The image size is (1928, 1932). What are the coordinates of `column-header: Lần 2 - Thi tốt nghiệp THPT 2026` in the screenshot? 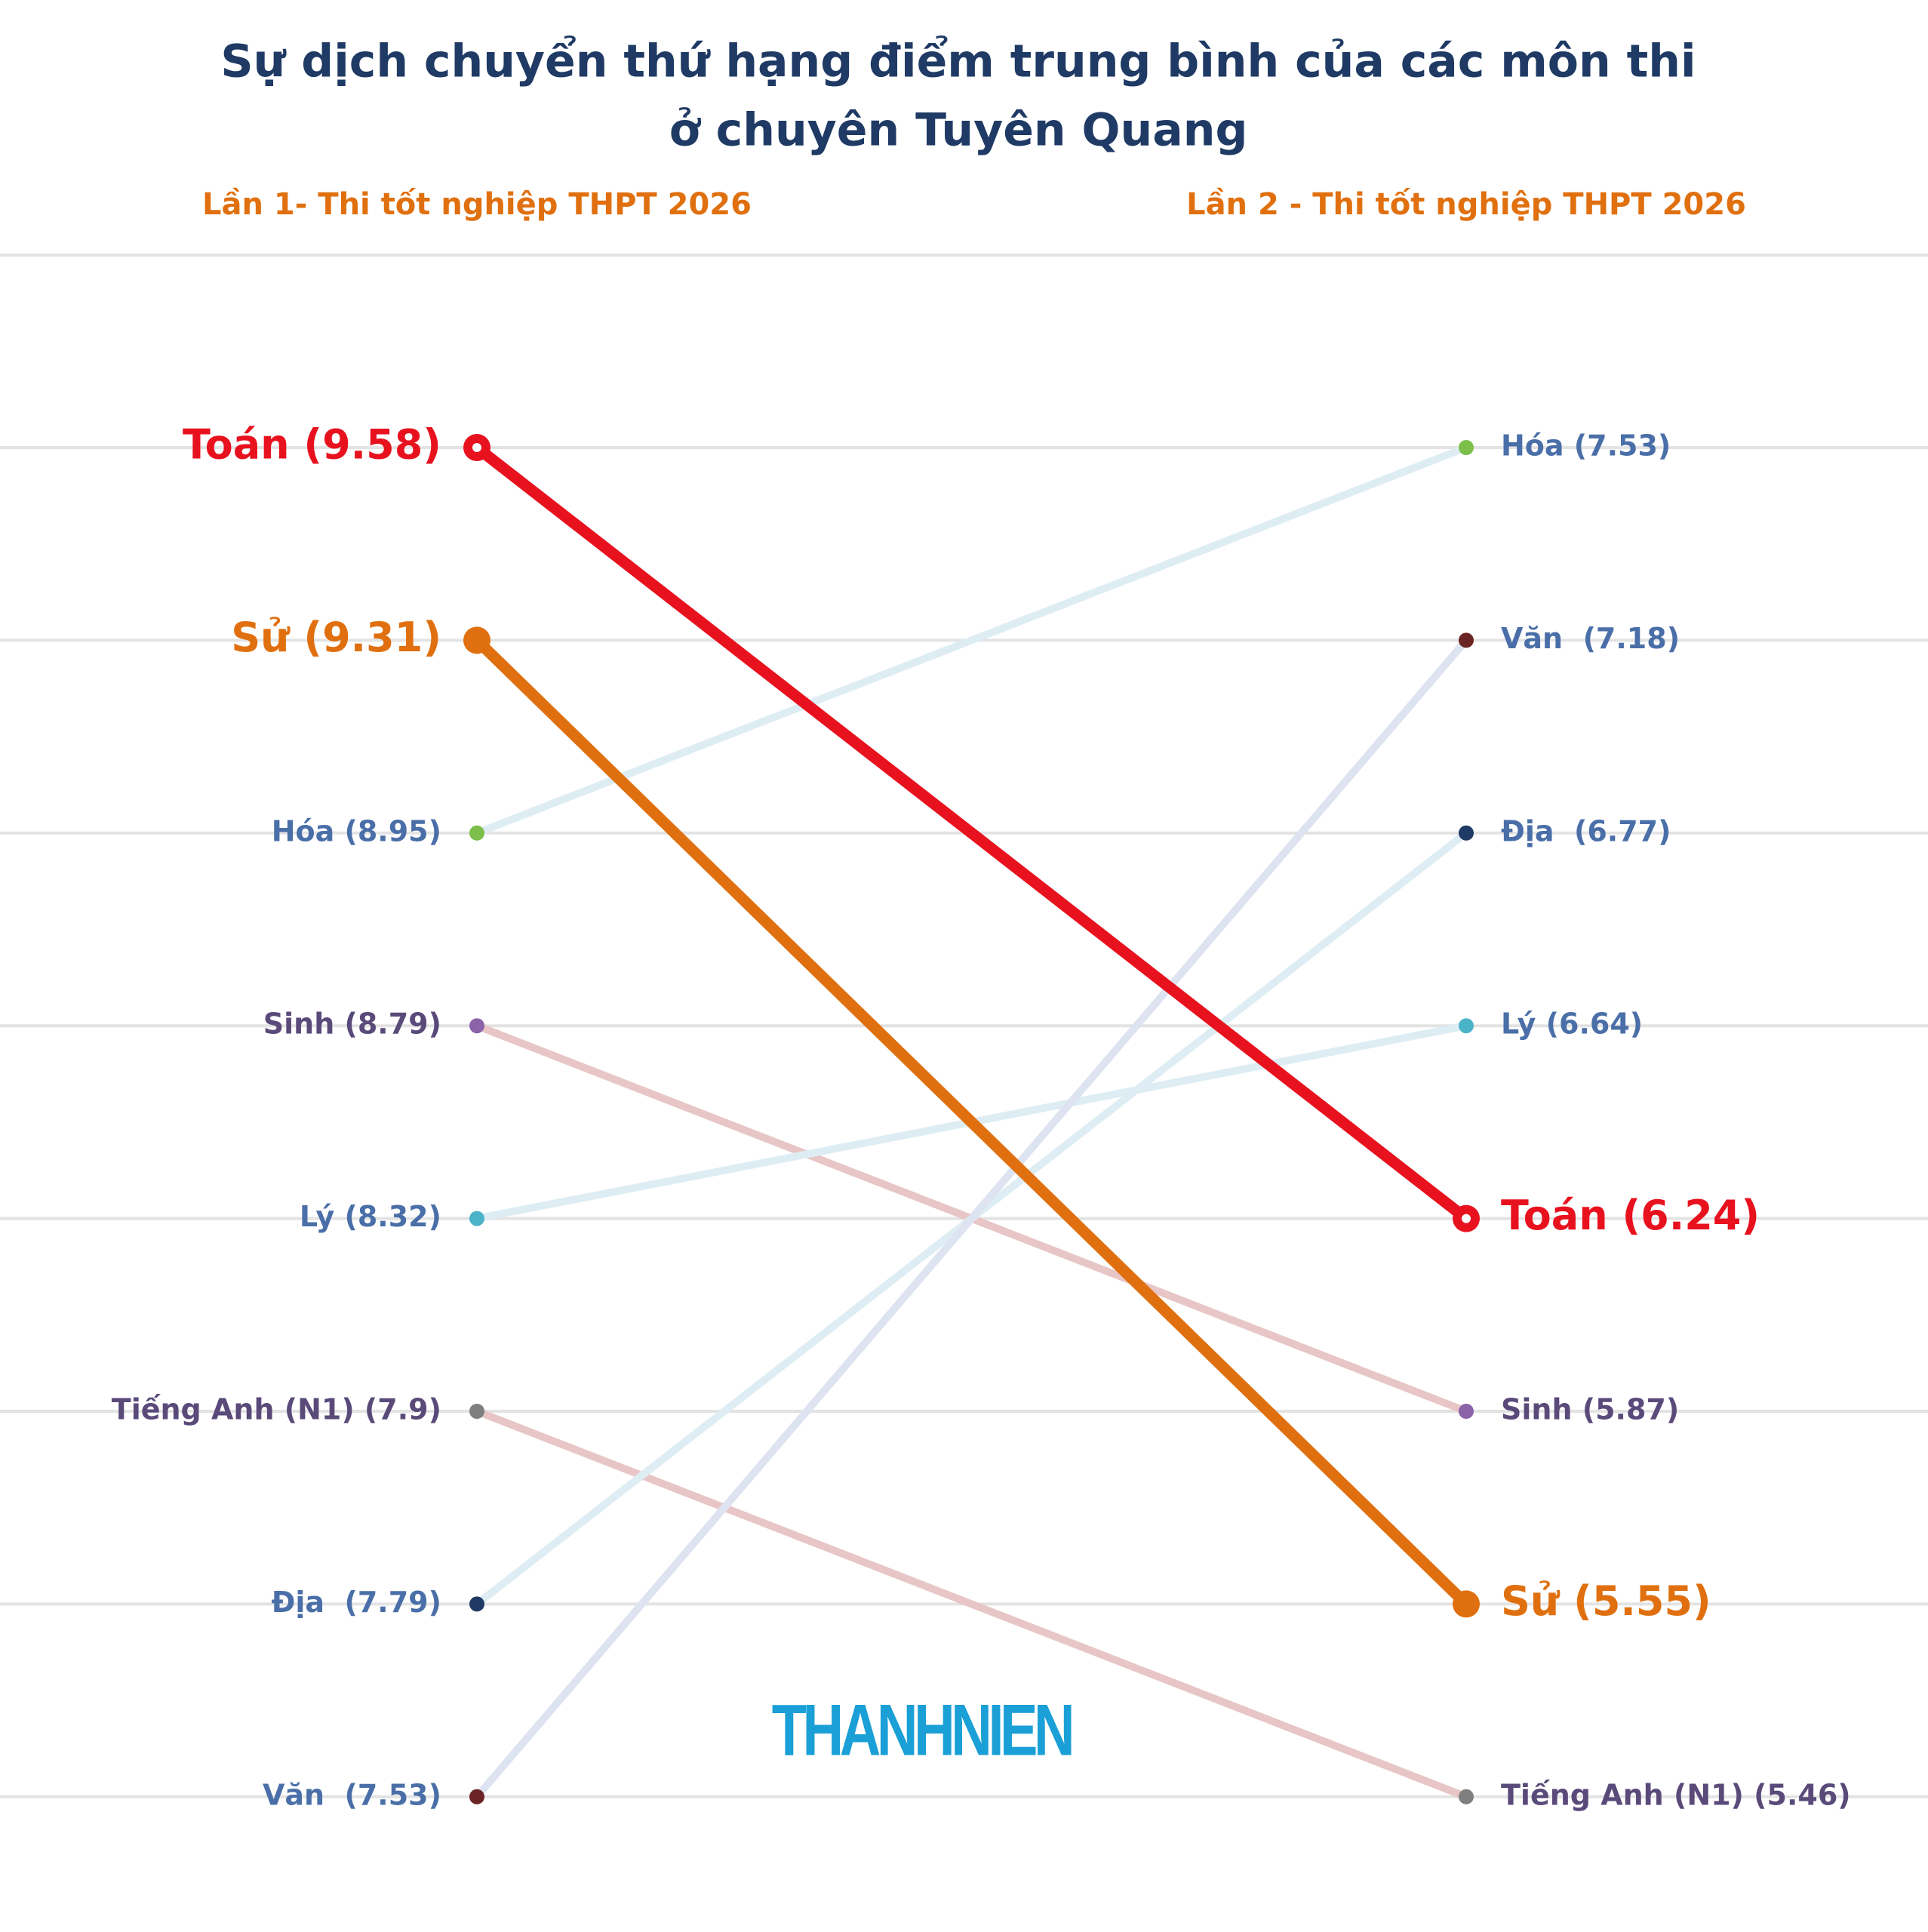 It's located at (1466, 204).